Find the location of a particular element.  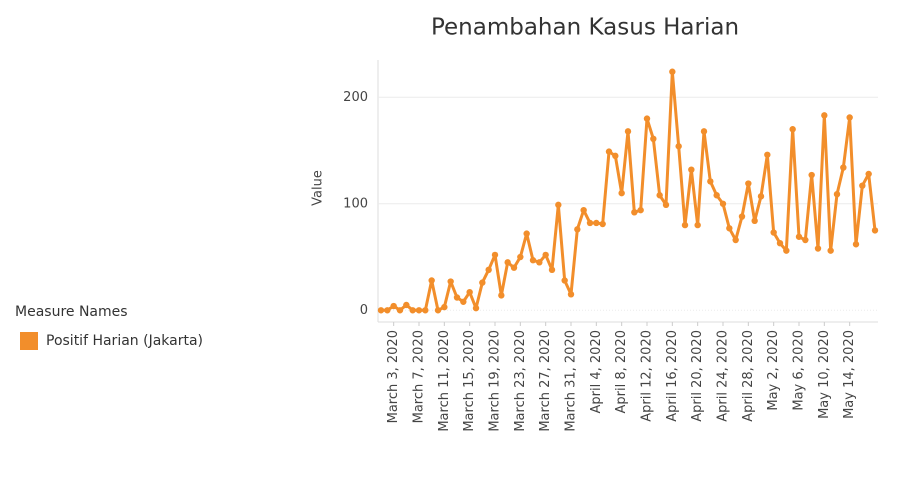

x-tick-label: April 4, 2020 is located at coordinates (596, 371).